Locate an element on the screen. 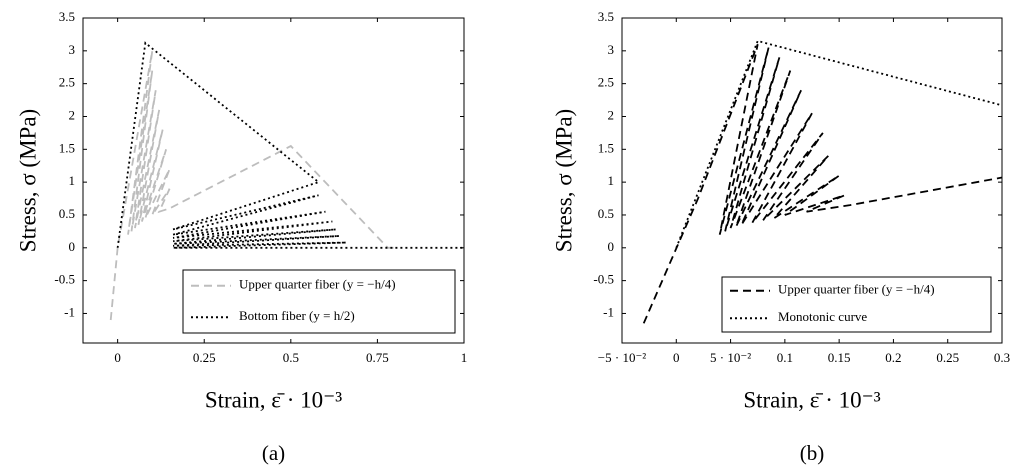  data-line is located at coordinates (839, 144).